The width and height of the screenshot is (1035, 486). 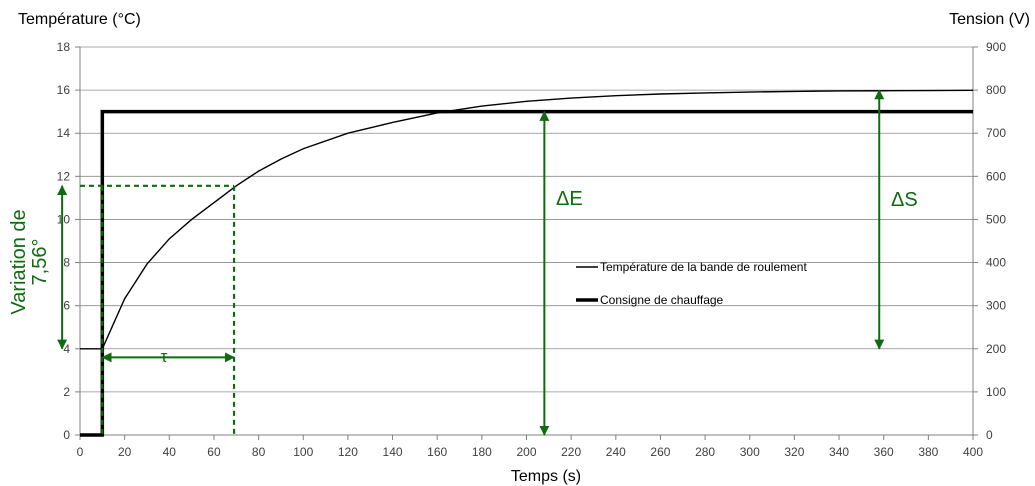 I want to click on x-tick-label: 180, so click(x=482, y=452).